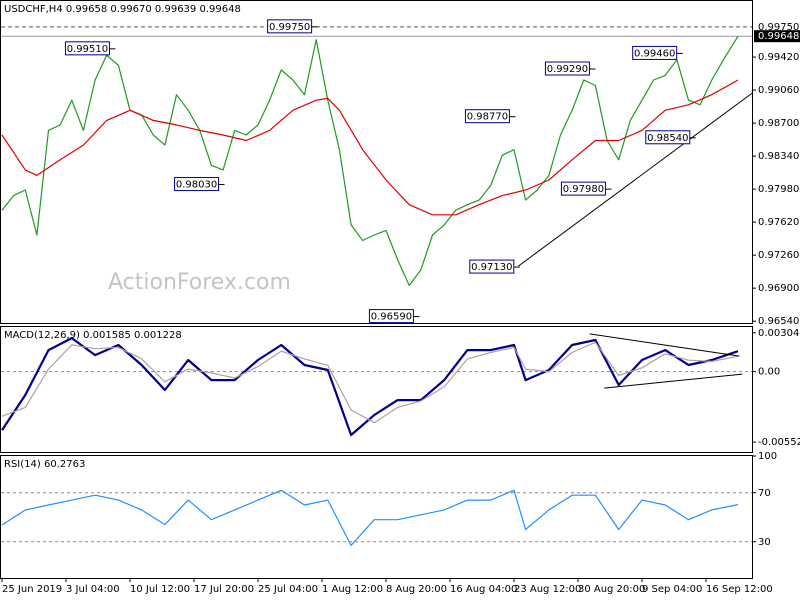  Describe the element at coordinates (224, 589) in the screenshot. I see `x-tick-label: 17 Jul 20:00` at that location.